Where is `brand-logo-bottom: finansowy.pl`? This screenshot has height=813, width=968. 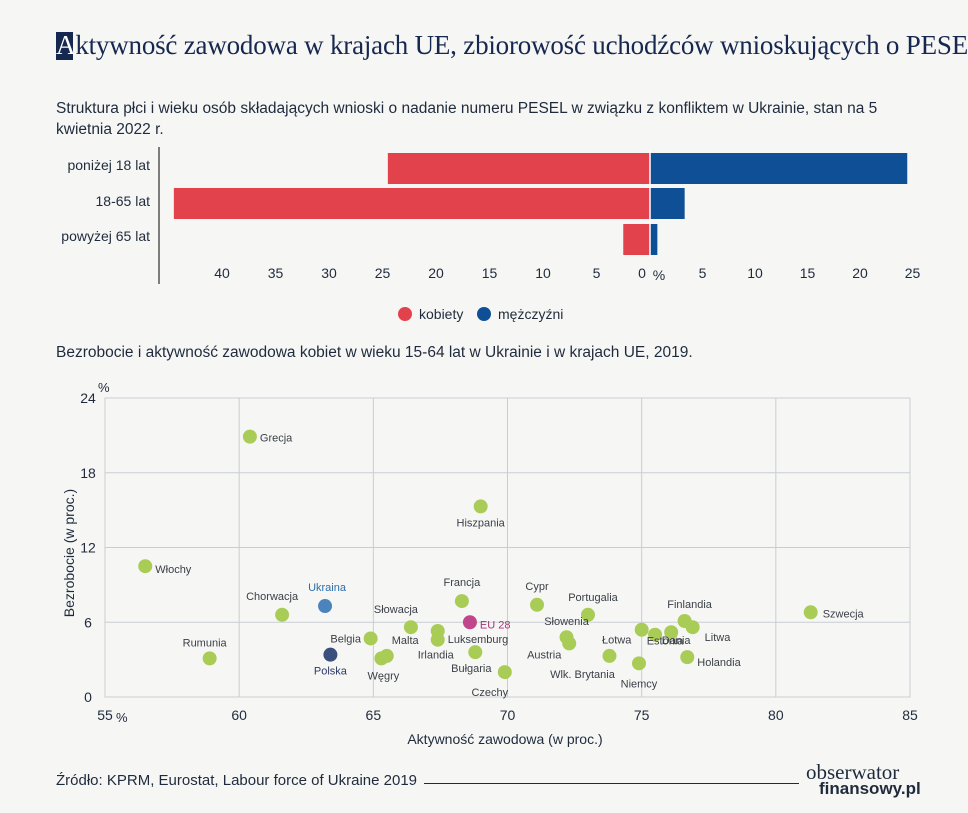 brand-logo-bottom: finansowy.pl is located at coordinates (870, 788).